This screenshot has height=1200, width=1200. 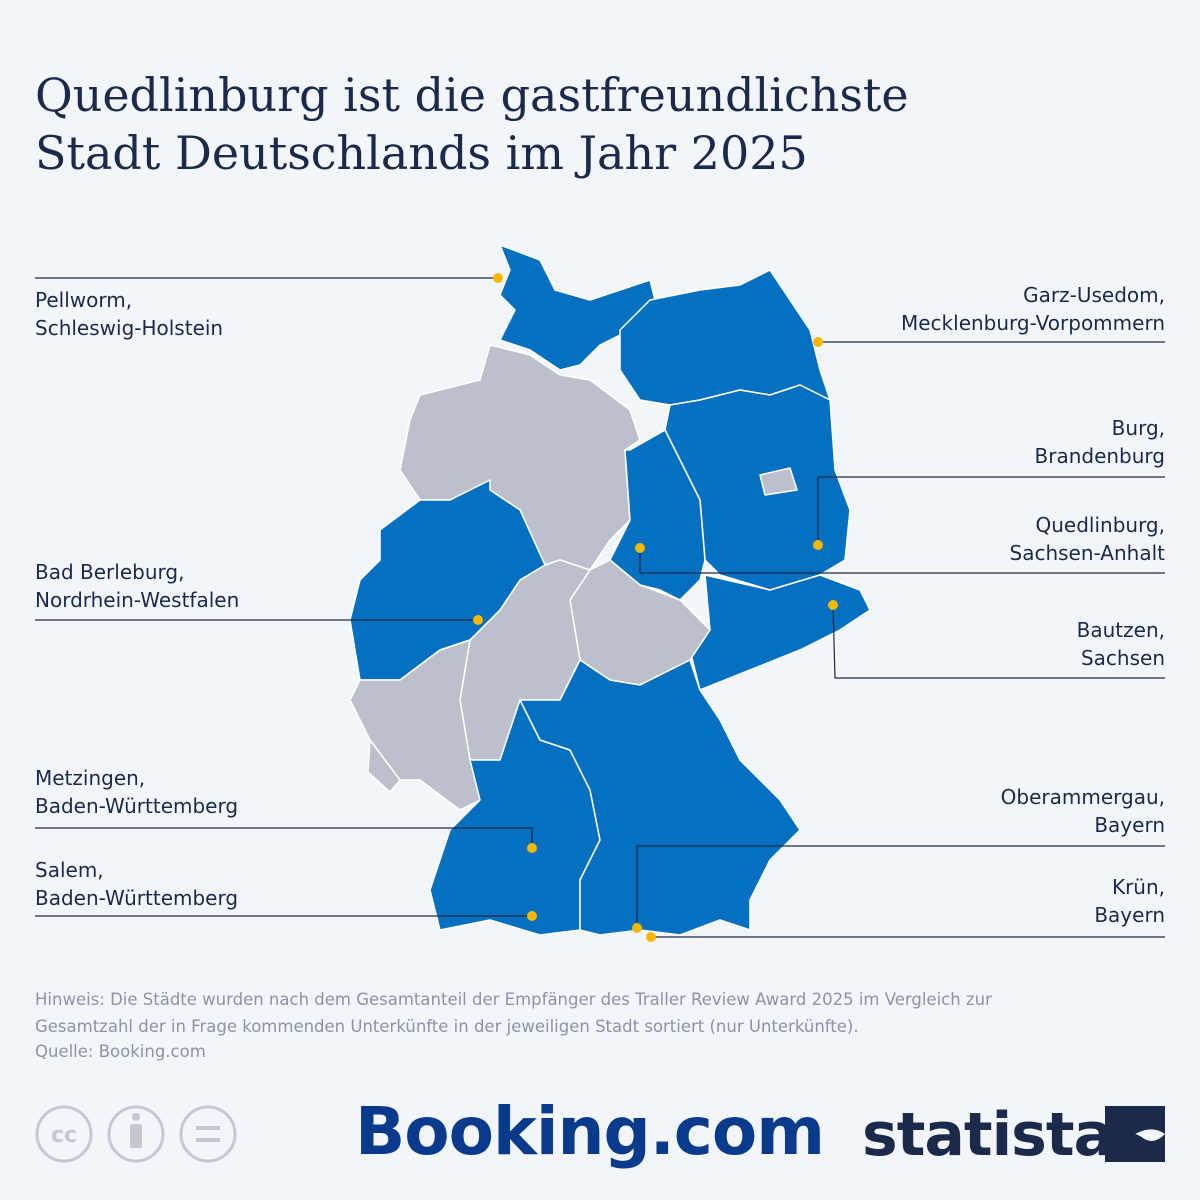 What do you see at coordinates (84, 300) in the screenshot?
I see `city: Pellworm,` at bounding box center [84, 300].